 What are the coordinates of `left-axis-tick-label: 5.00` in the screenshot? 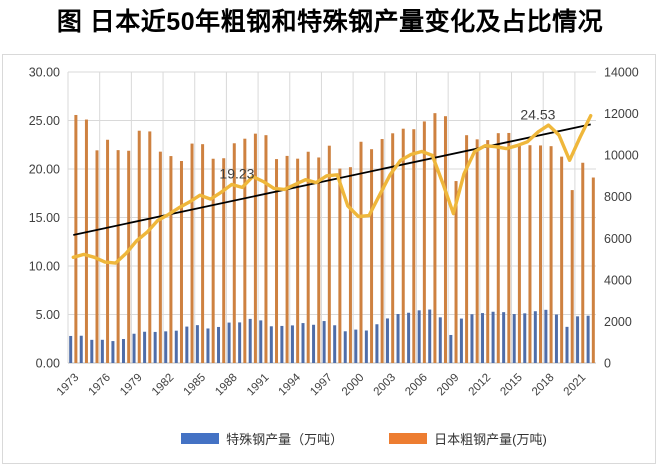 It's located at (48, 315).